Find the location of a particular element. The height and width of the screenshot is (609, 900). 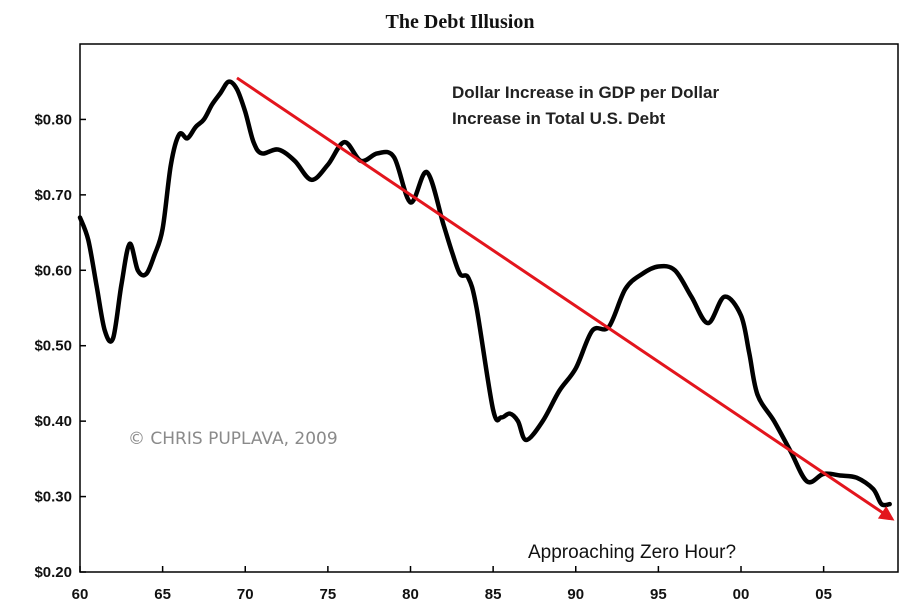

x-tick-label: 00 is located at coordinates (741, 594).